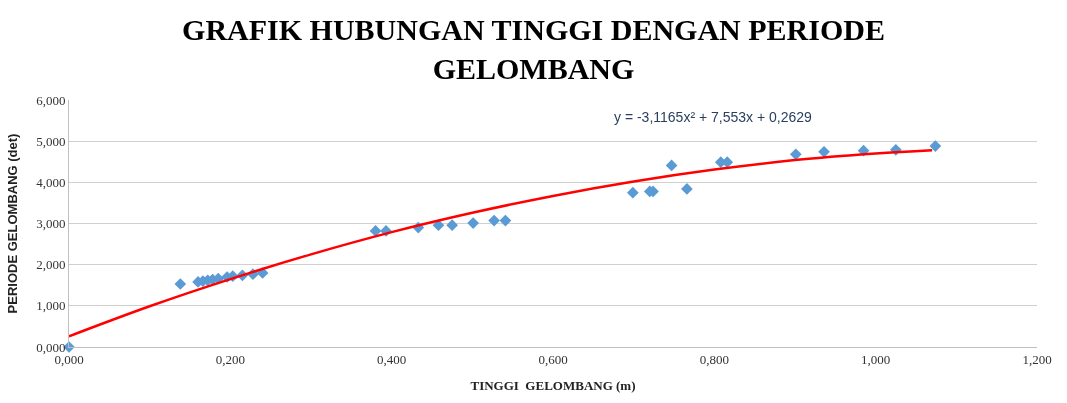 The image size is (1067, 403). What do you see at coordinates (51, 306) in the screenshot?
I see `y-tick-label: 1,000` at bounding box center [51, 306].